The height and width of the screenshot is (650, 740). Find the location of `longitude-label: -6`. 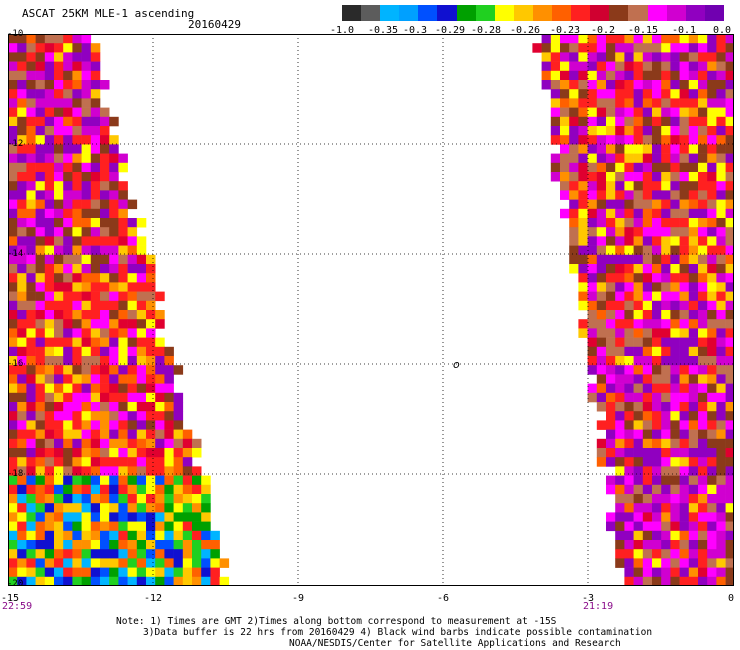

longitude-label: -6 is located at coordinates (443, 598).